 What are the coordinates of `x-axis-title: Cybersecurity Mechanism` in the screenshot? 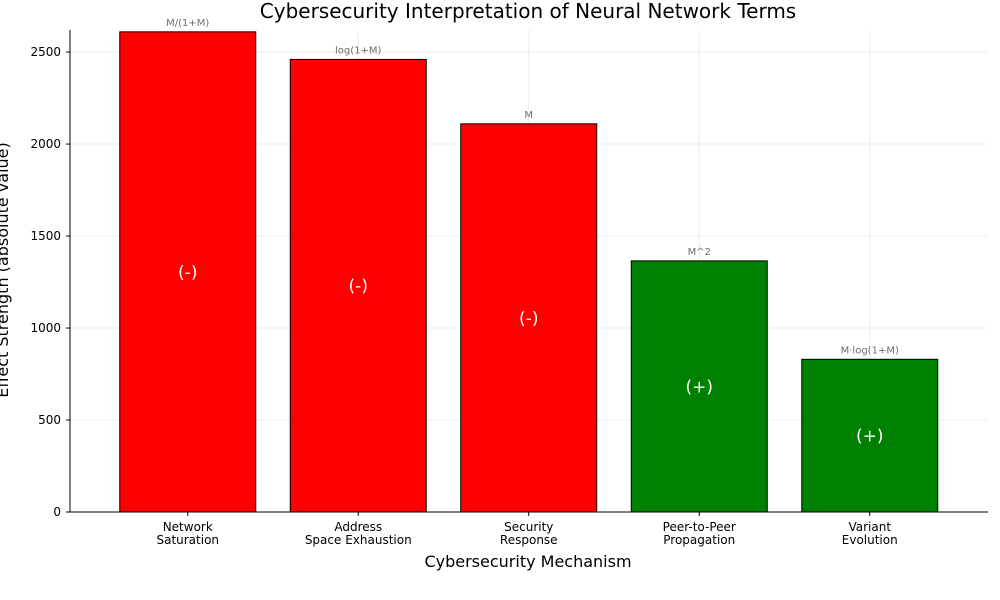 It's located at (527, 561).